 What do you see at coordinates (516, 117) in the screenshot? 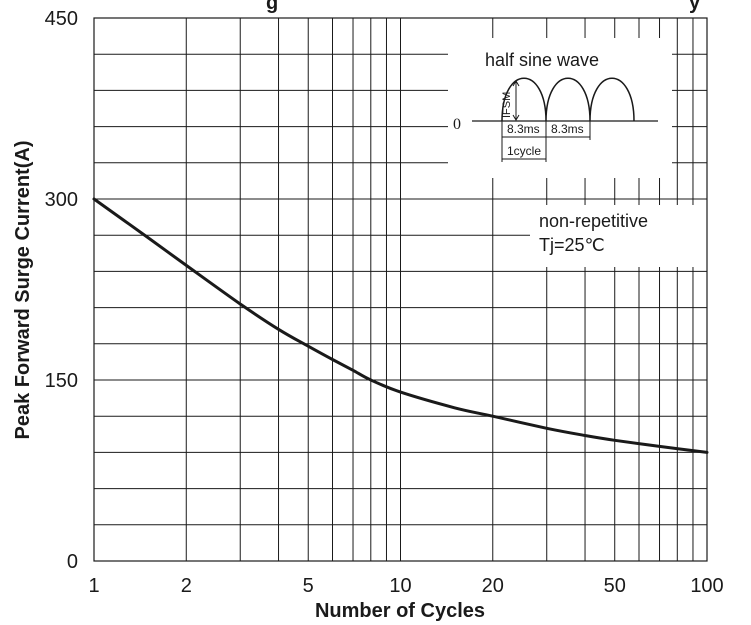
I see `ifsm-arrow-head-bottom` at bounding box center [516, 117].